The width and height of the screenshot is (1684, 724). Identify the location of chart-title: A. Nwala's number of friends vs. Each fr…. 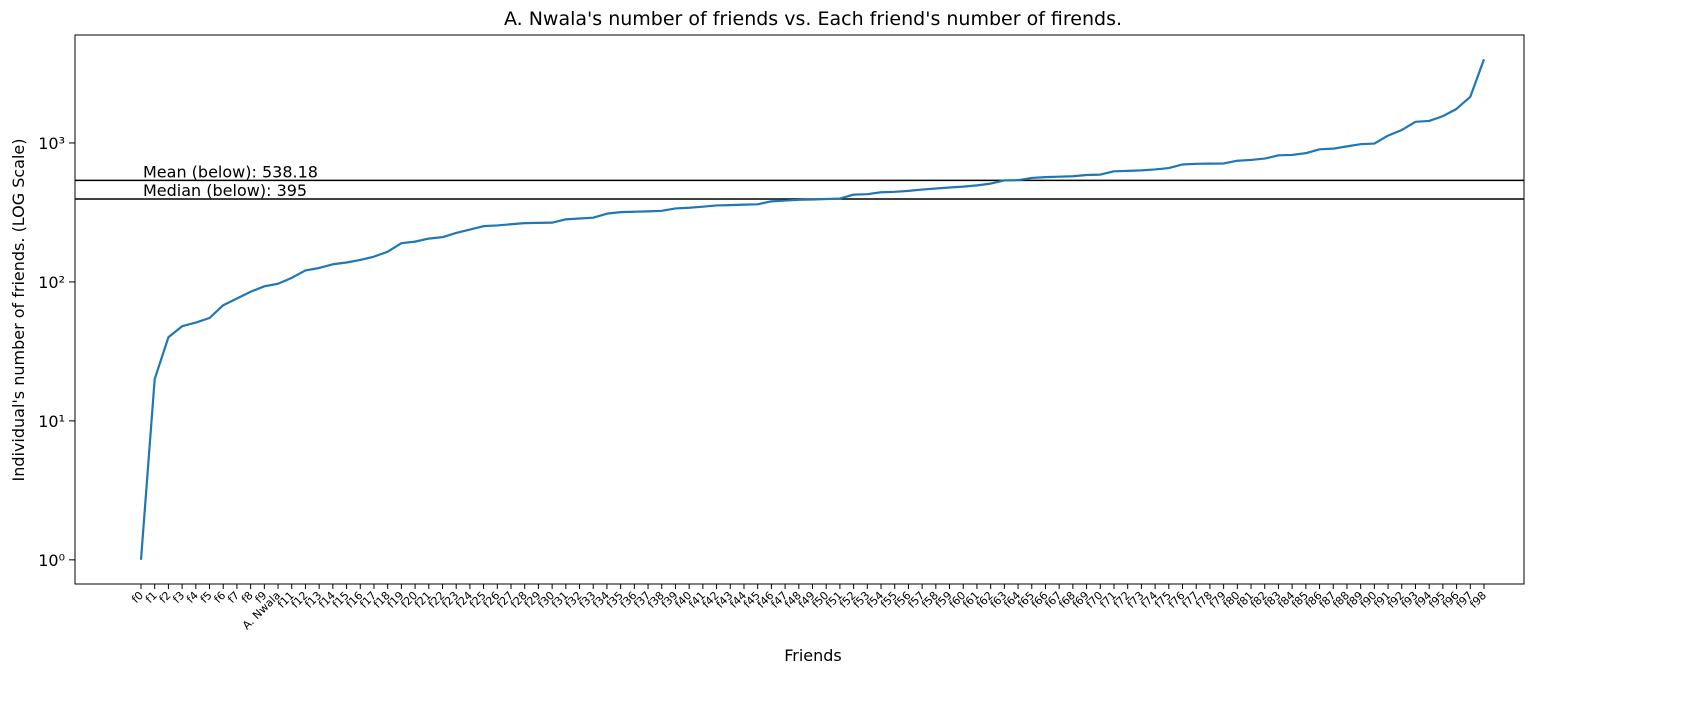
(813, 19).